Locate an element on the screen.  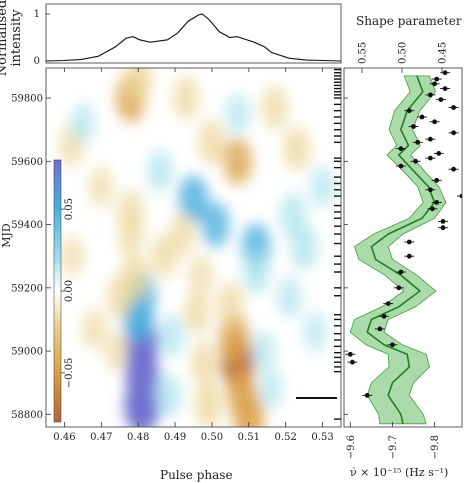
mjd-axis-label: MJD is located at coordinates (6, 235).